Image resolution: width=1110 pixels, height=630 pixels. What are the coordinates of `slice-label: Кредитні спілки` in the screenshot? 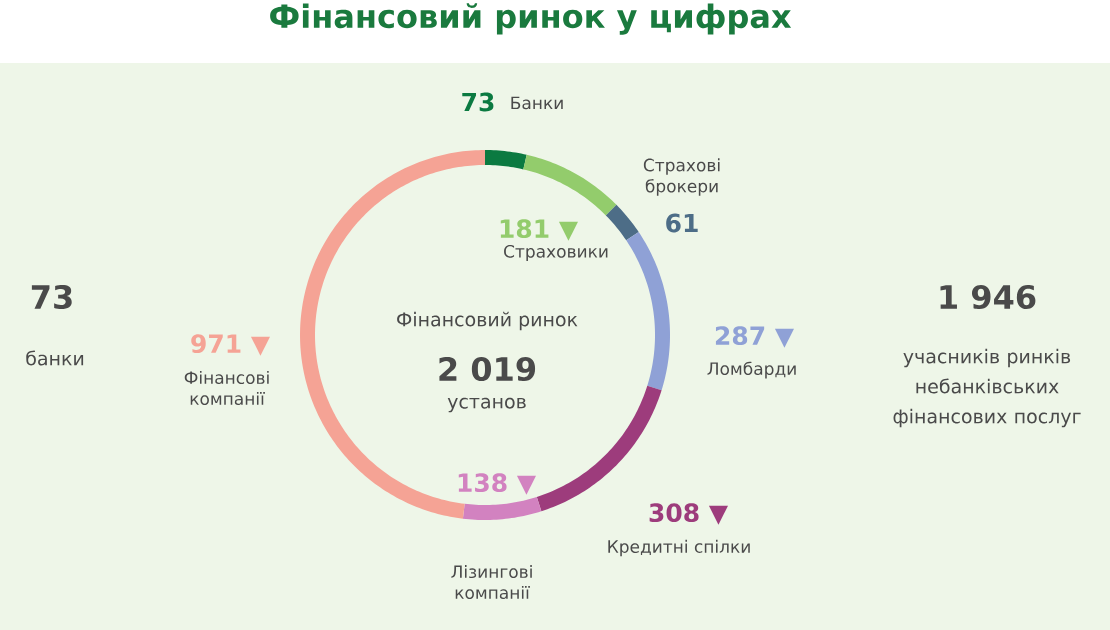 It's located at (679, 548).